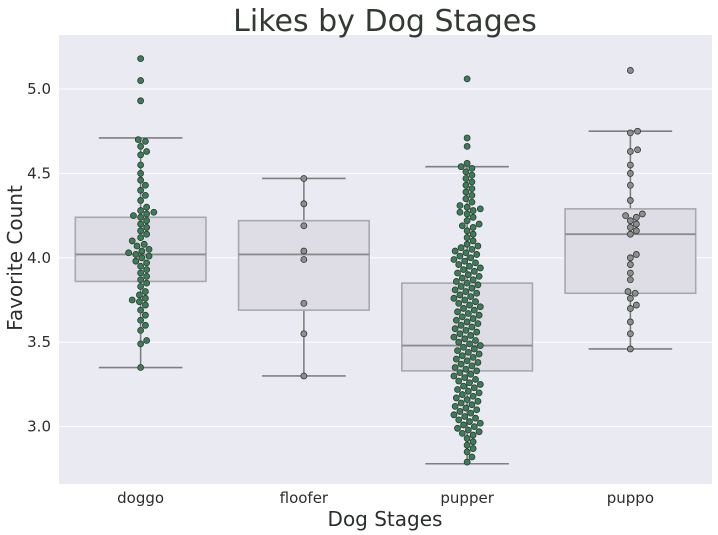 This screenshot has height=535, width=718. What do you see at coordinates (304, 498) in the screenshot?
I see `x-tick-label: floofer` at bounding box center [304, 498].